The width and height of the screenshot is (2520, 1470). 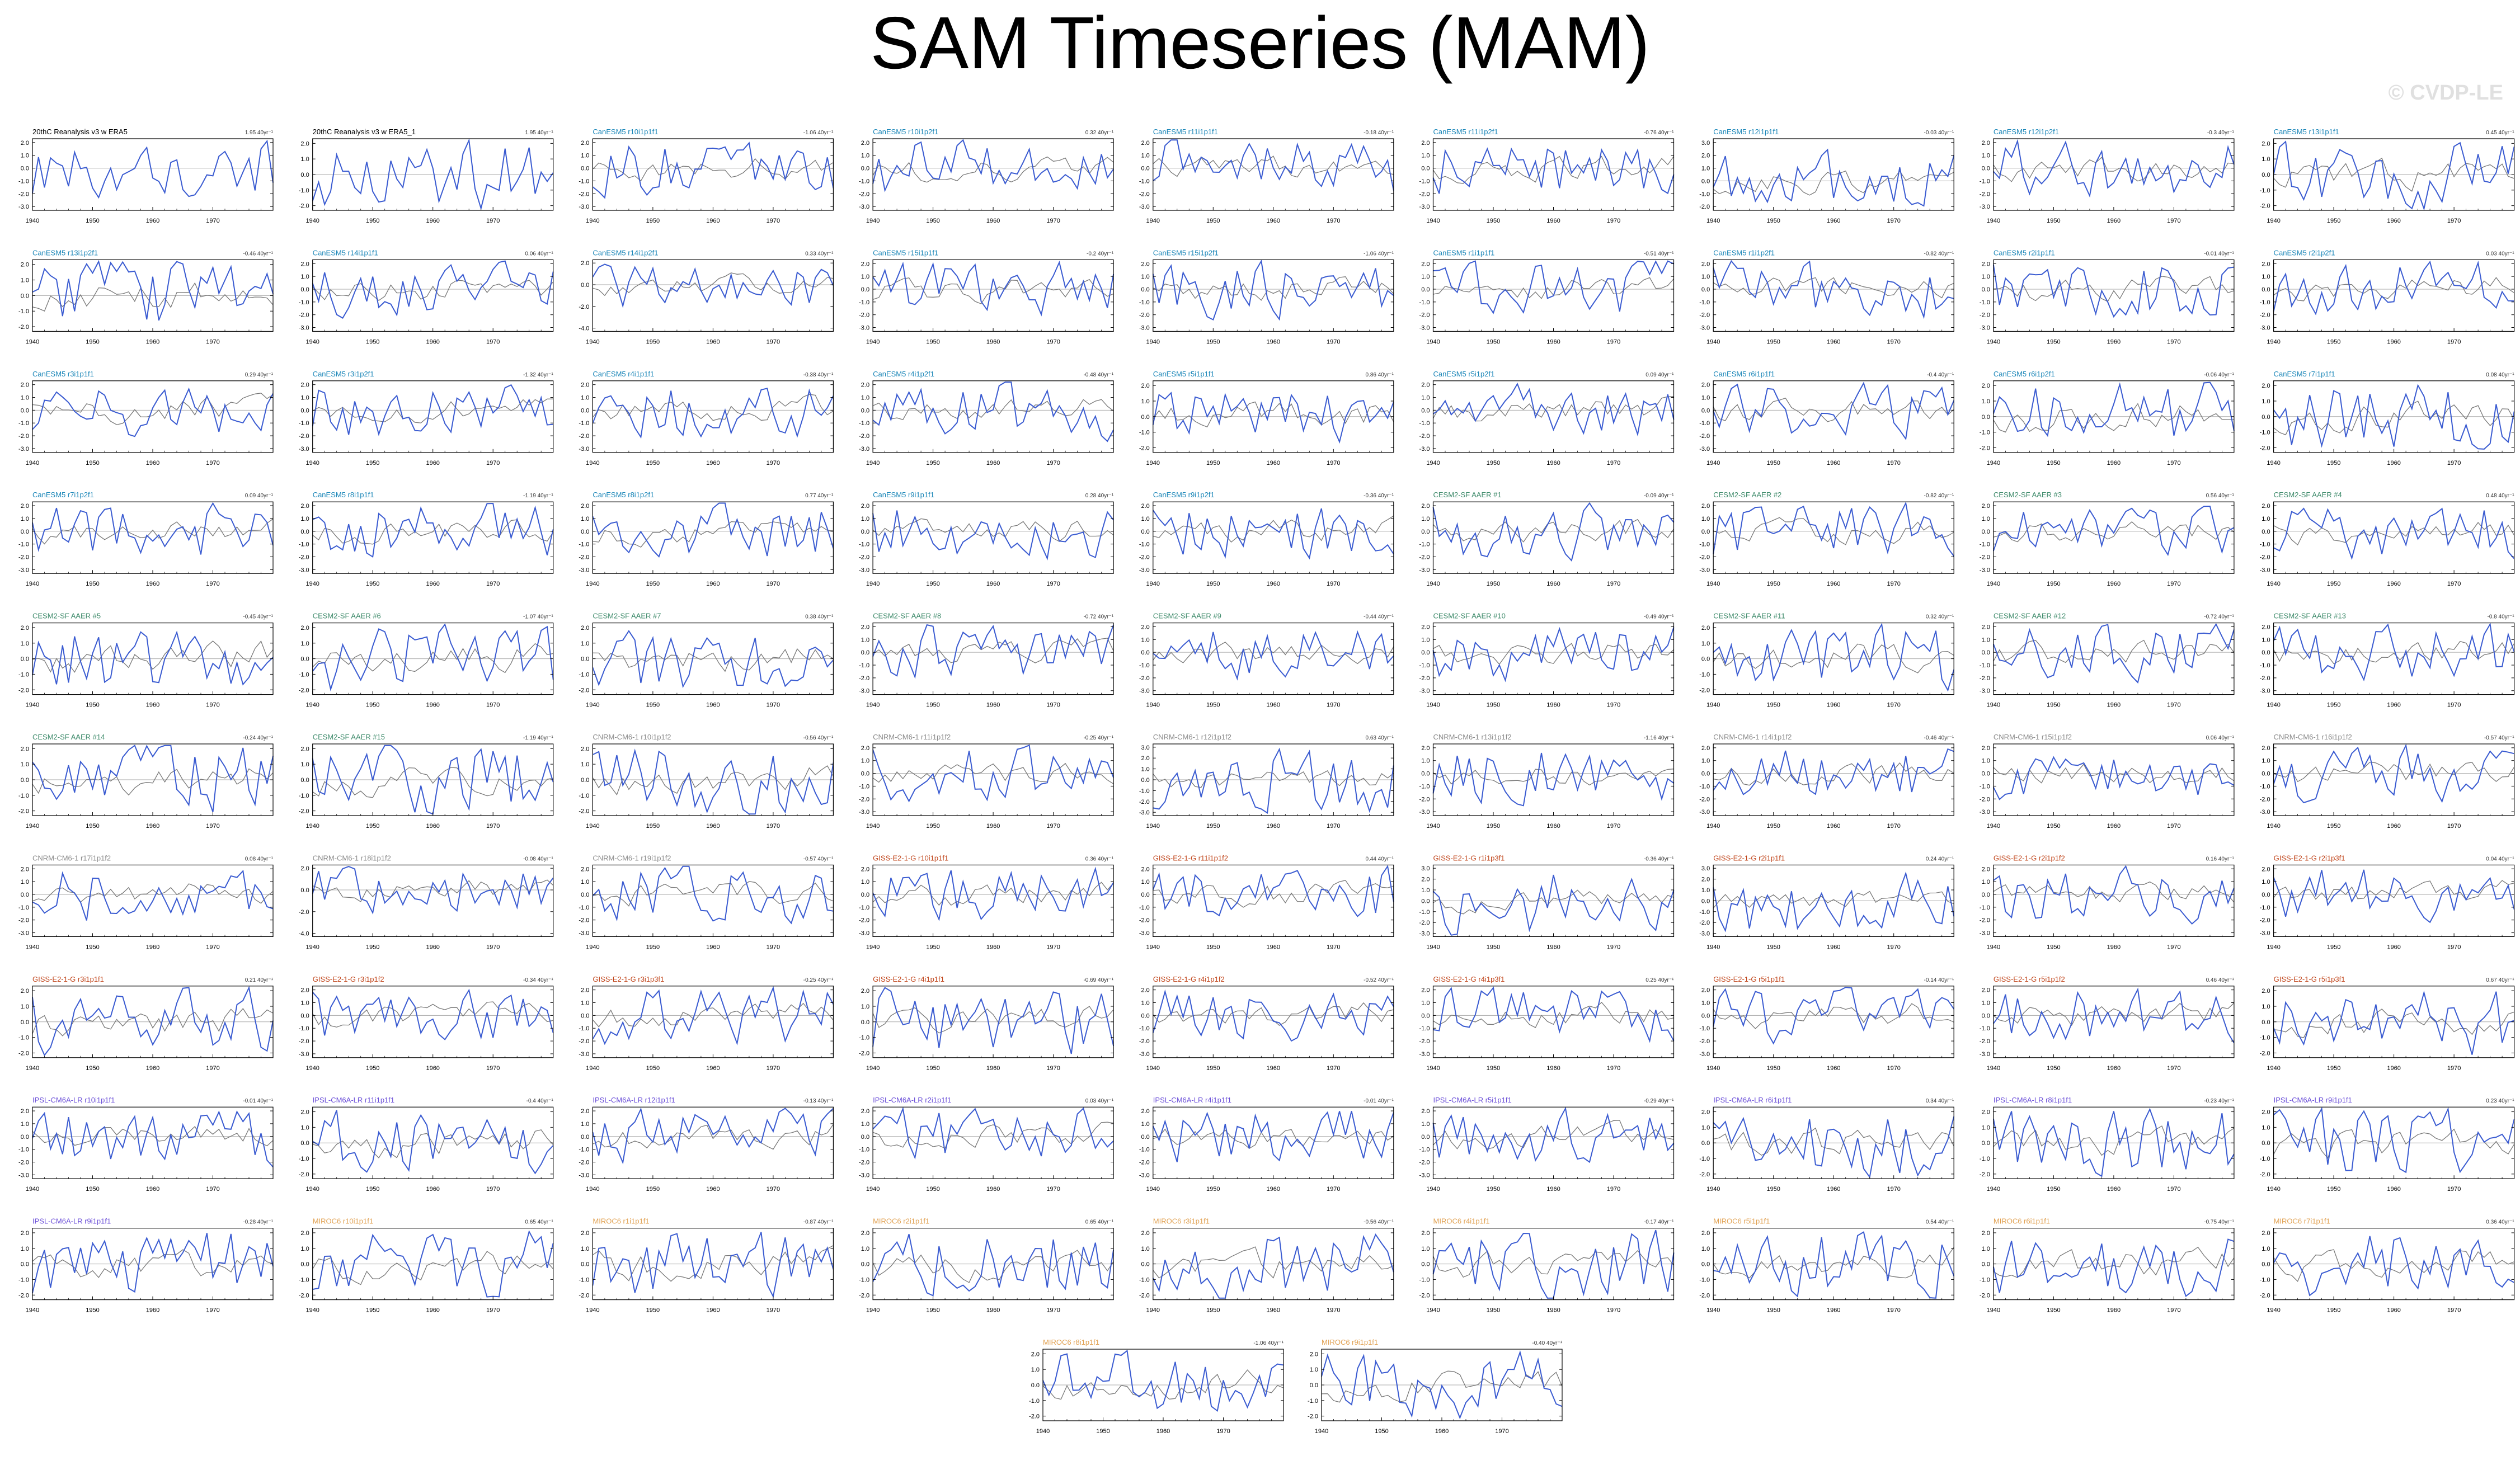 What do you see at coordinates (1182, 1221) in the screenshot?
I see `panel-title: MIROC6 r3i1p1f1` at bounding box center [1182, 1221].